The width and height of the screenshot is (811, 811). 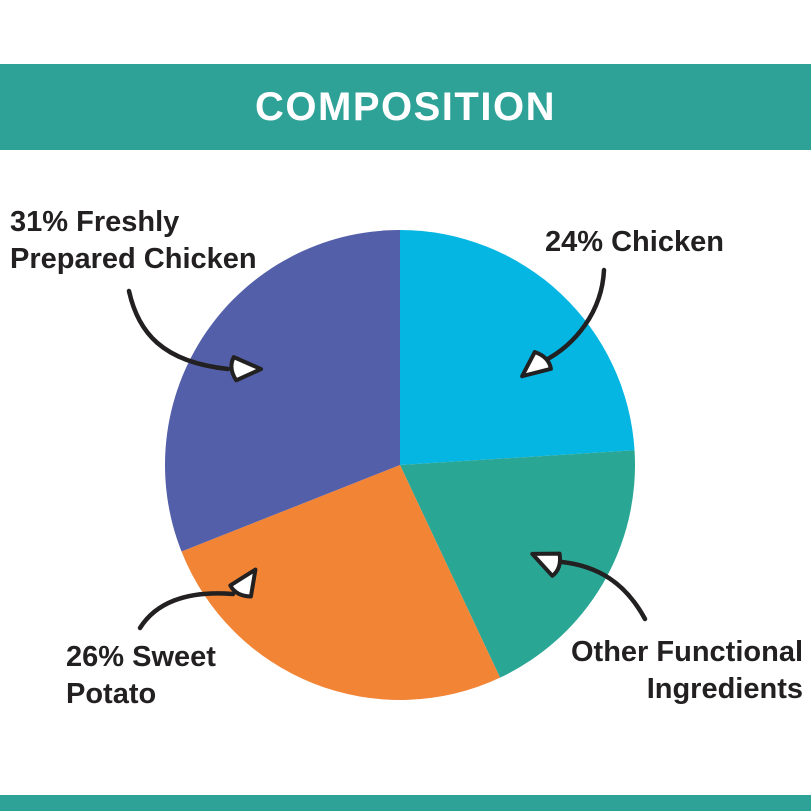 What do you see at coordinates (634, 242) in the screenshot?
I see `label-chicken: 24% Chicken` at bounding box center [634, 242].